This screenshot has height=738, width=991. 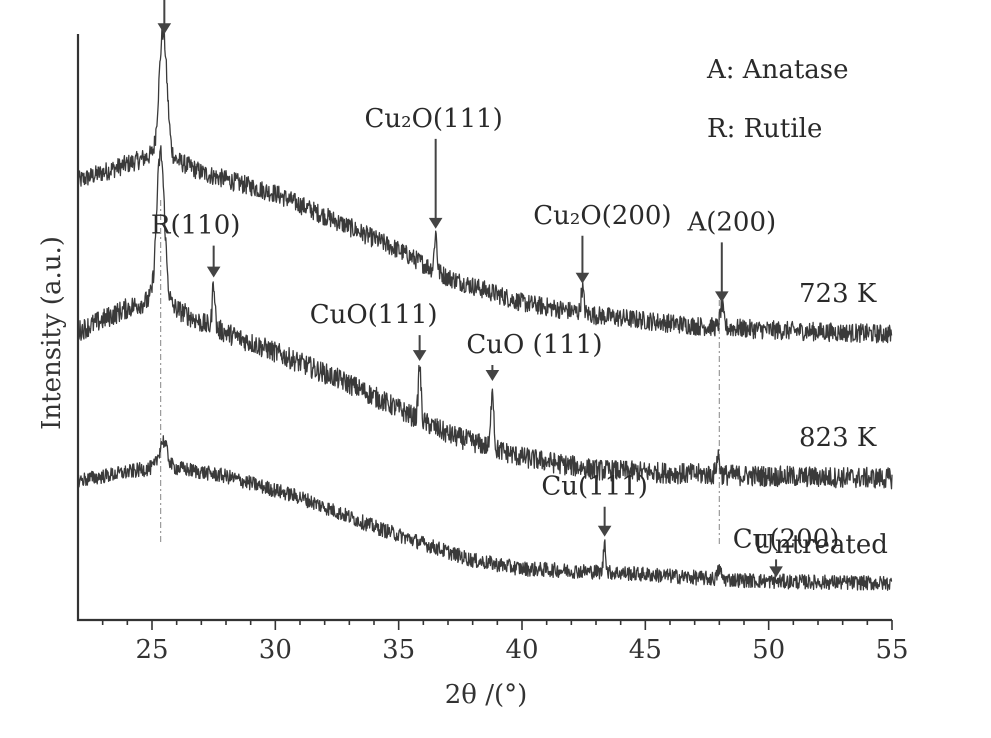 What do you see at coordinates (838, 438) in the screenshot?
I see `series-label-823k: 823 K` at bounding box center [838, 438].